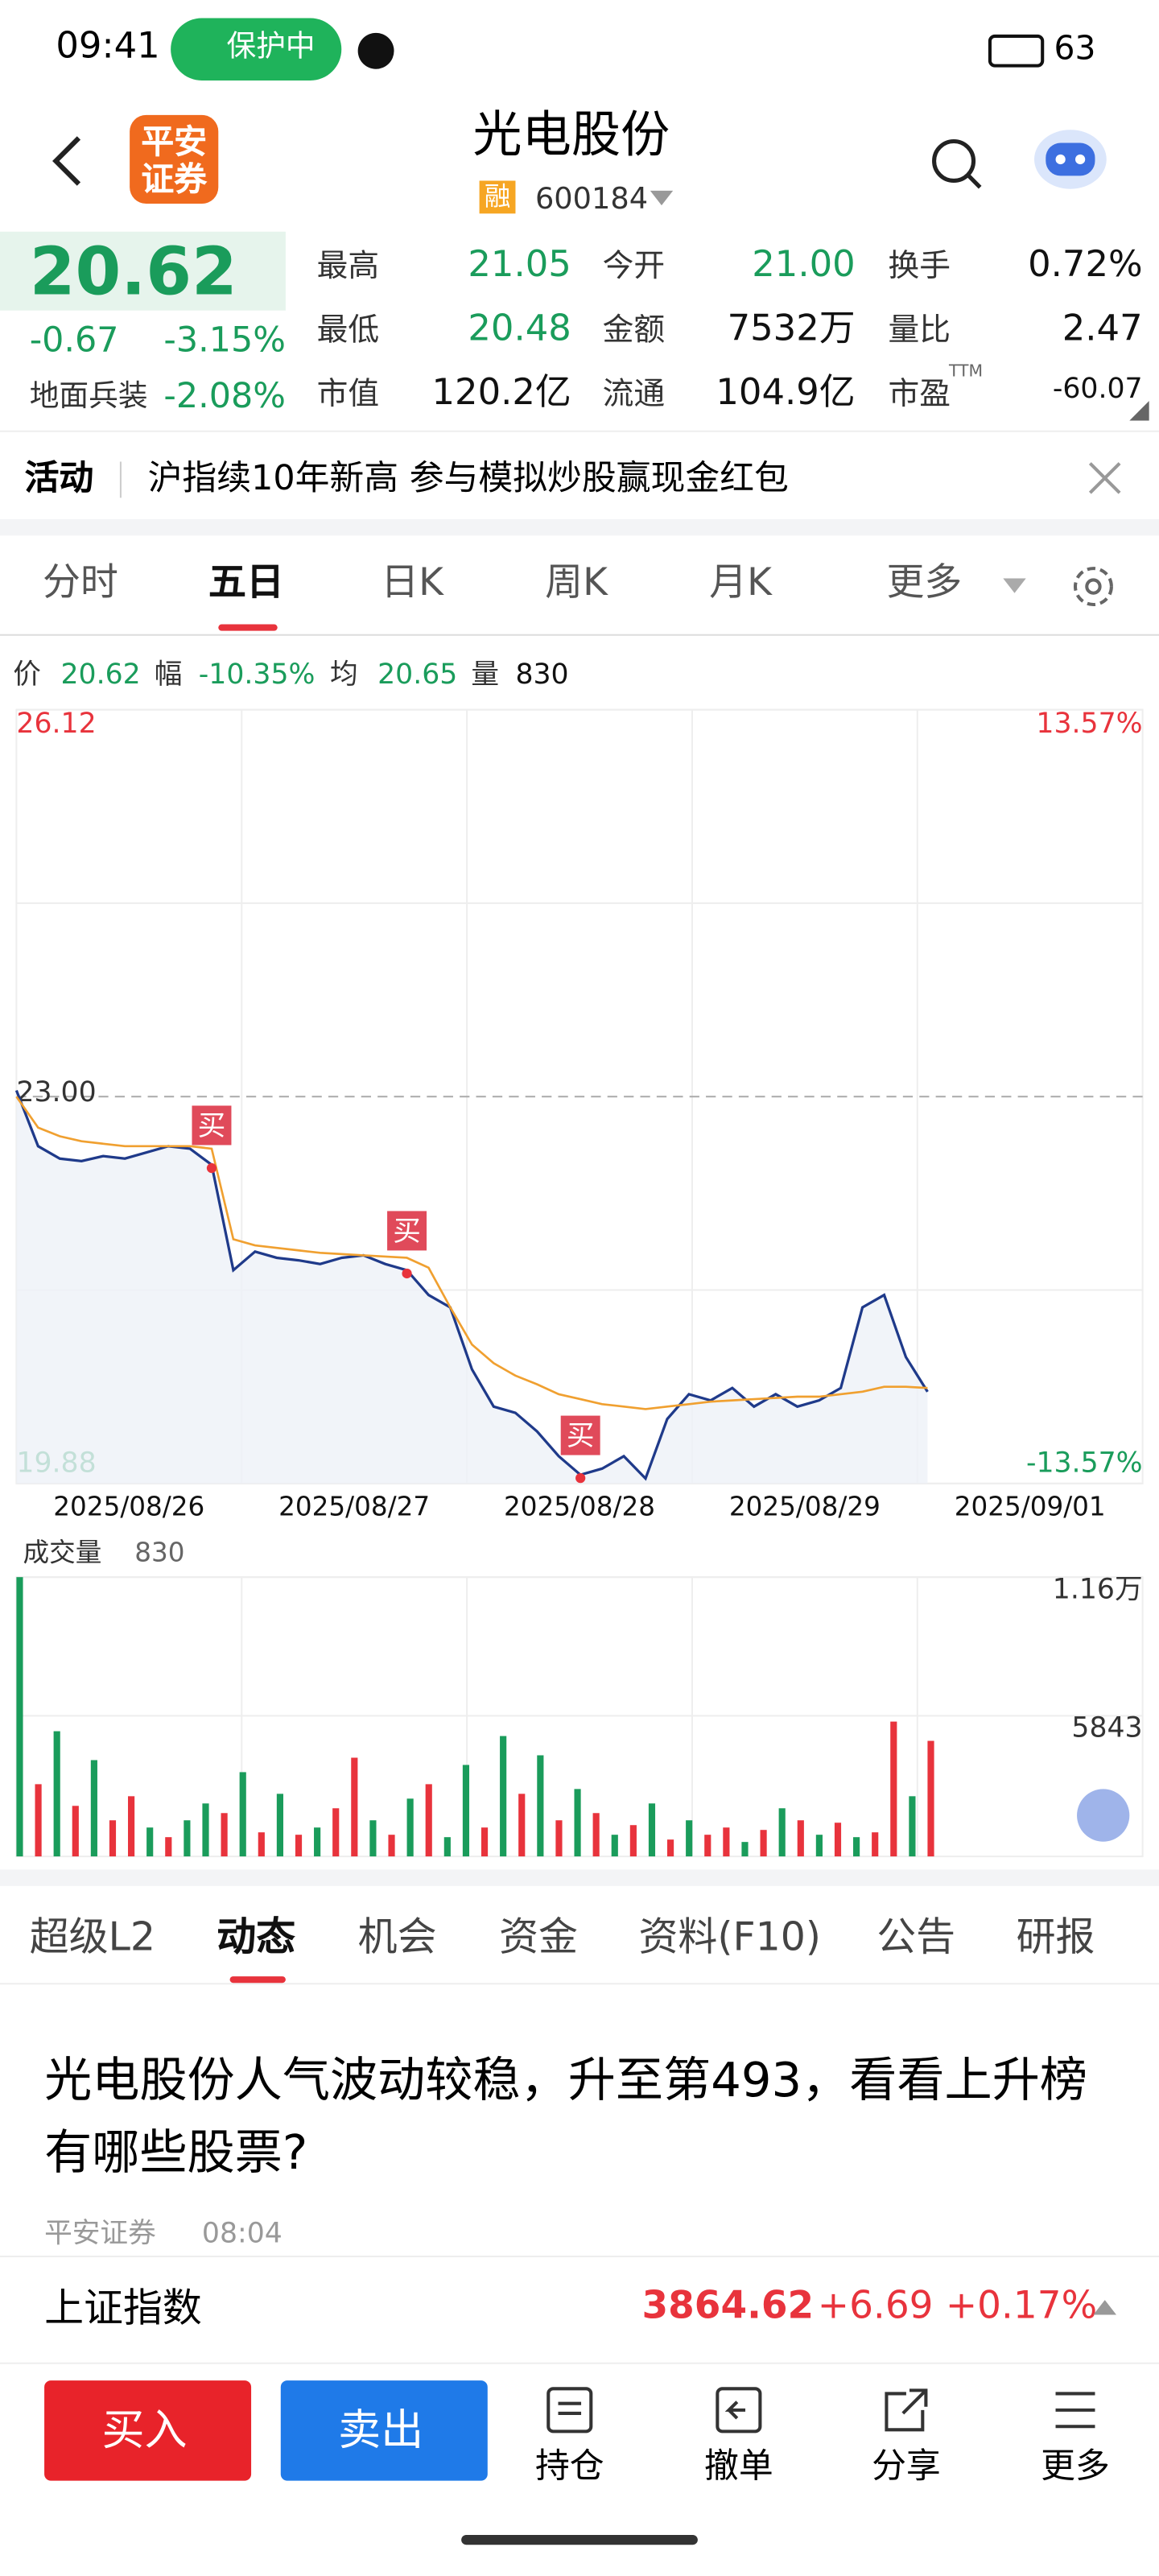 The height and width of the screenshot is (2576, 1159). I want to click on nav-label: 分享, so click(906, 2466).